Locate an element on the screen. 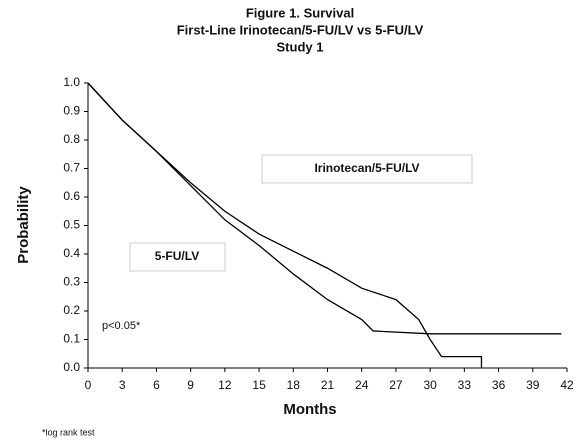 The image size is (577, 445). x-tick-label: 21 is located at coordinates (328, 385).